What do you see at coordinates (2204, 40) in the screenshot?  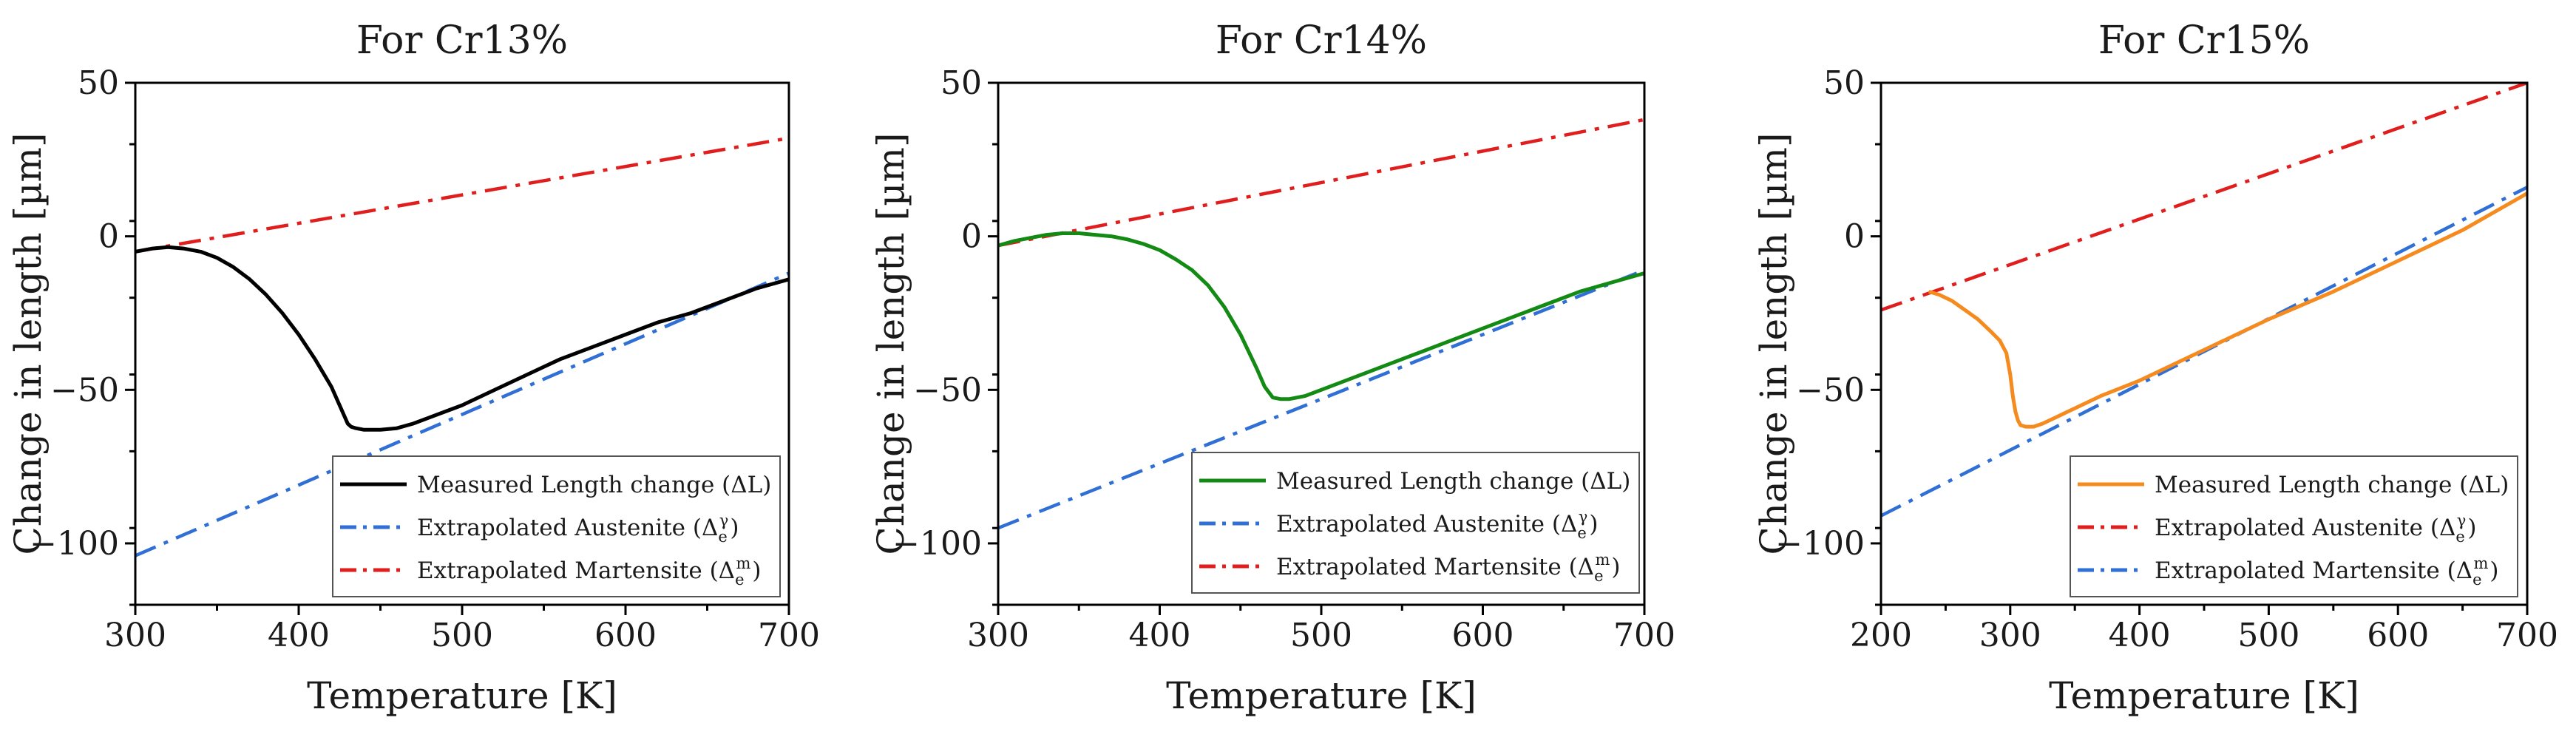 I see `chart-title: For Cr15%` at bounding box center [2204, 40].